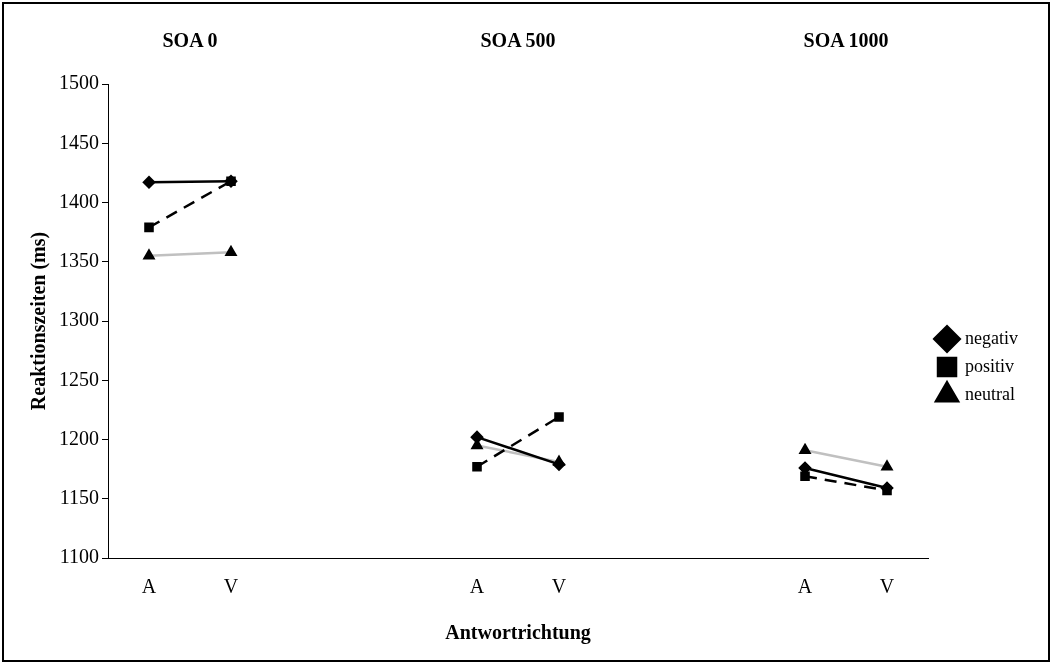 This screenshot has height=664, width=1052. I want to click on y-tick-label: 1100, so click(79, 556).